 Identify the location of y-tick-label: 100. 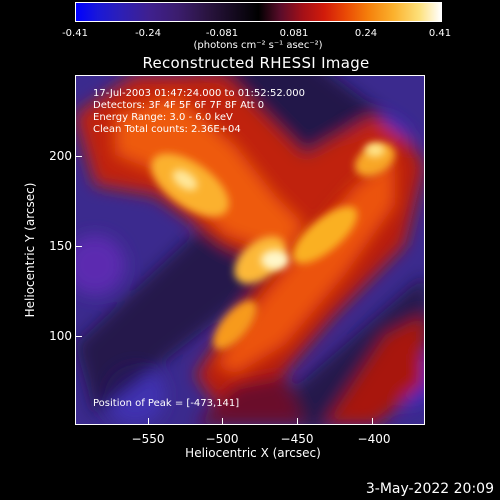
(60, 336).